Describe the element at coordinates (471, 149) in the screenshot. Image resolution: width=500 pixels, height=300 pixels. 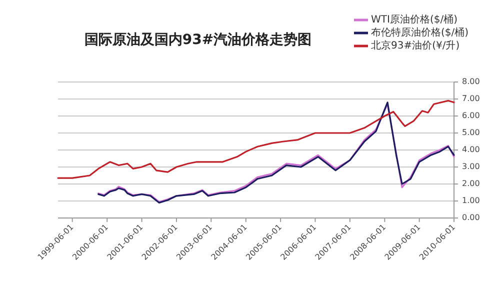
I see `y-tick-label: 4.00` at that location.